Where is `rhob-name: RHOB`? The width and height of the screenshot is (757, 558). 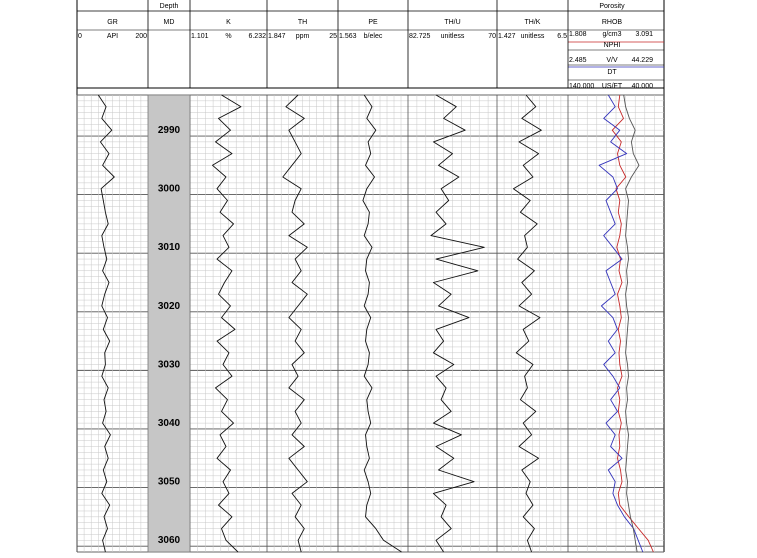
rhob-name: RHOB is located at coordinates (612, 22).